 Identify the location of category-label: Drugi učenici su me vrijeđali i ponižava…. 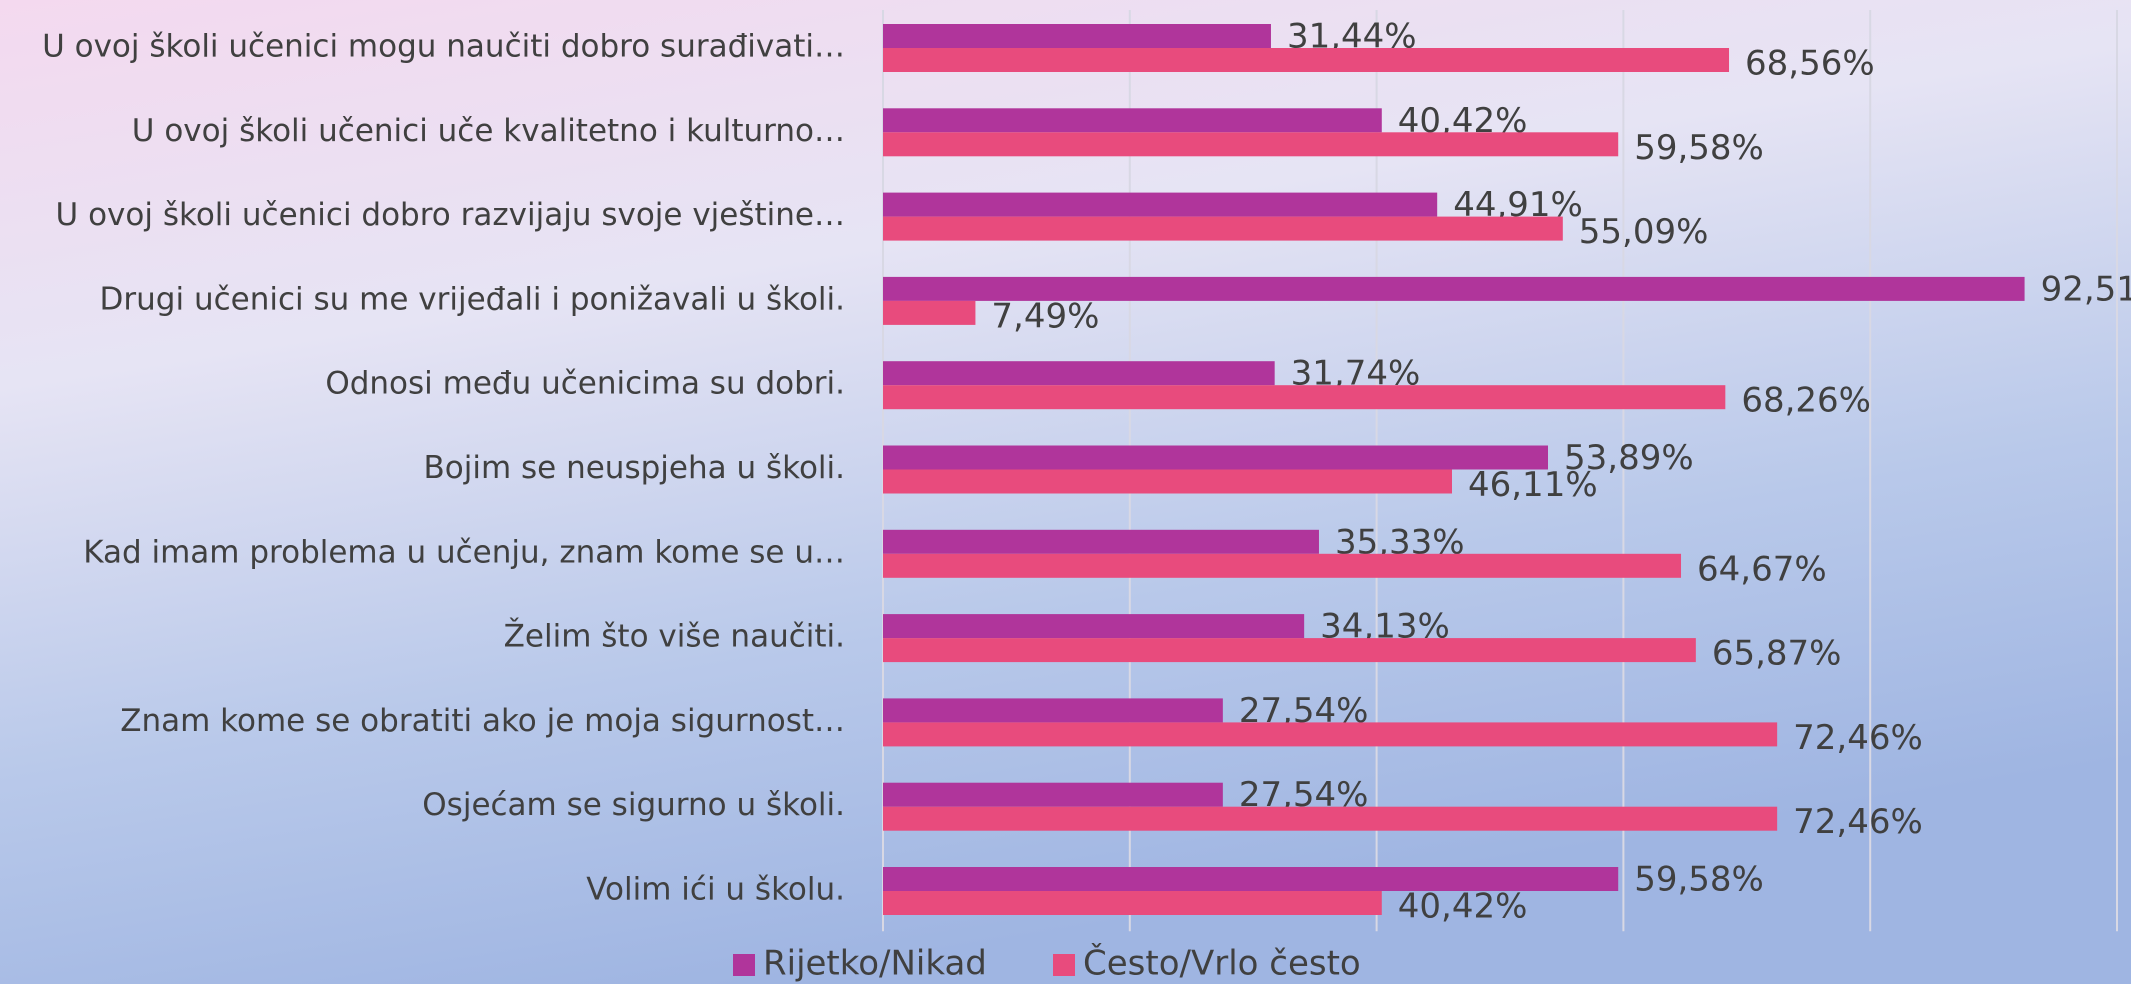
(472, 299).